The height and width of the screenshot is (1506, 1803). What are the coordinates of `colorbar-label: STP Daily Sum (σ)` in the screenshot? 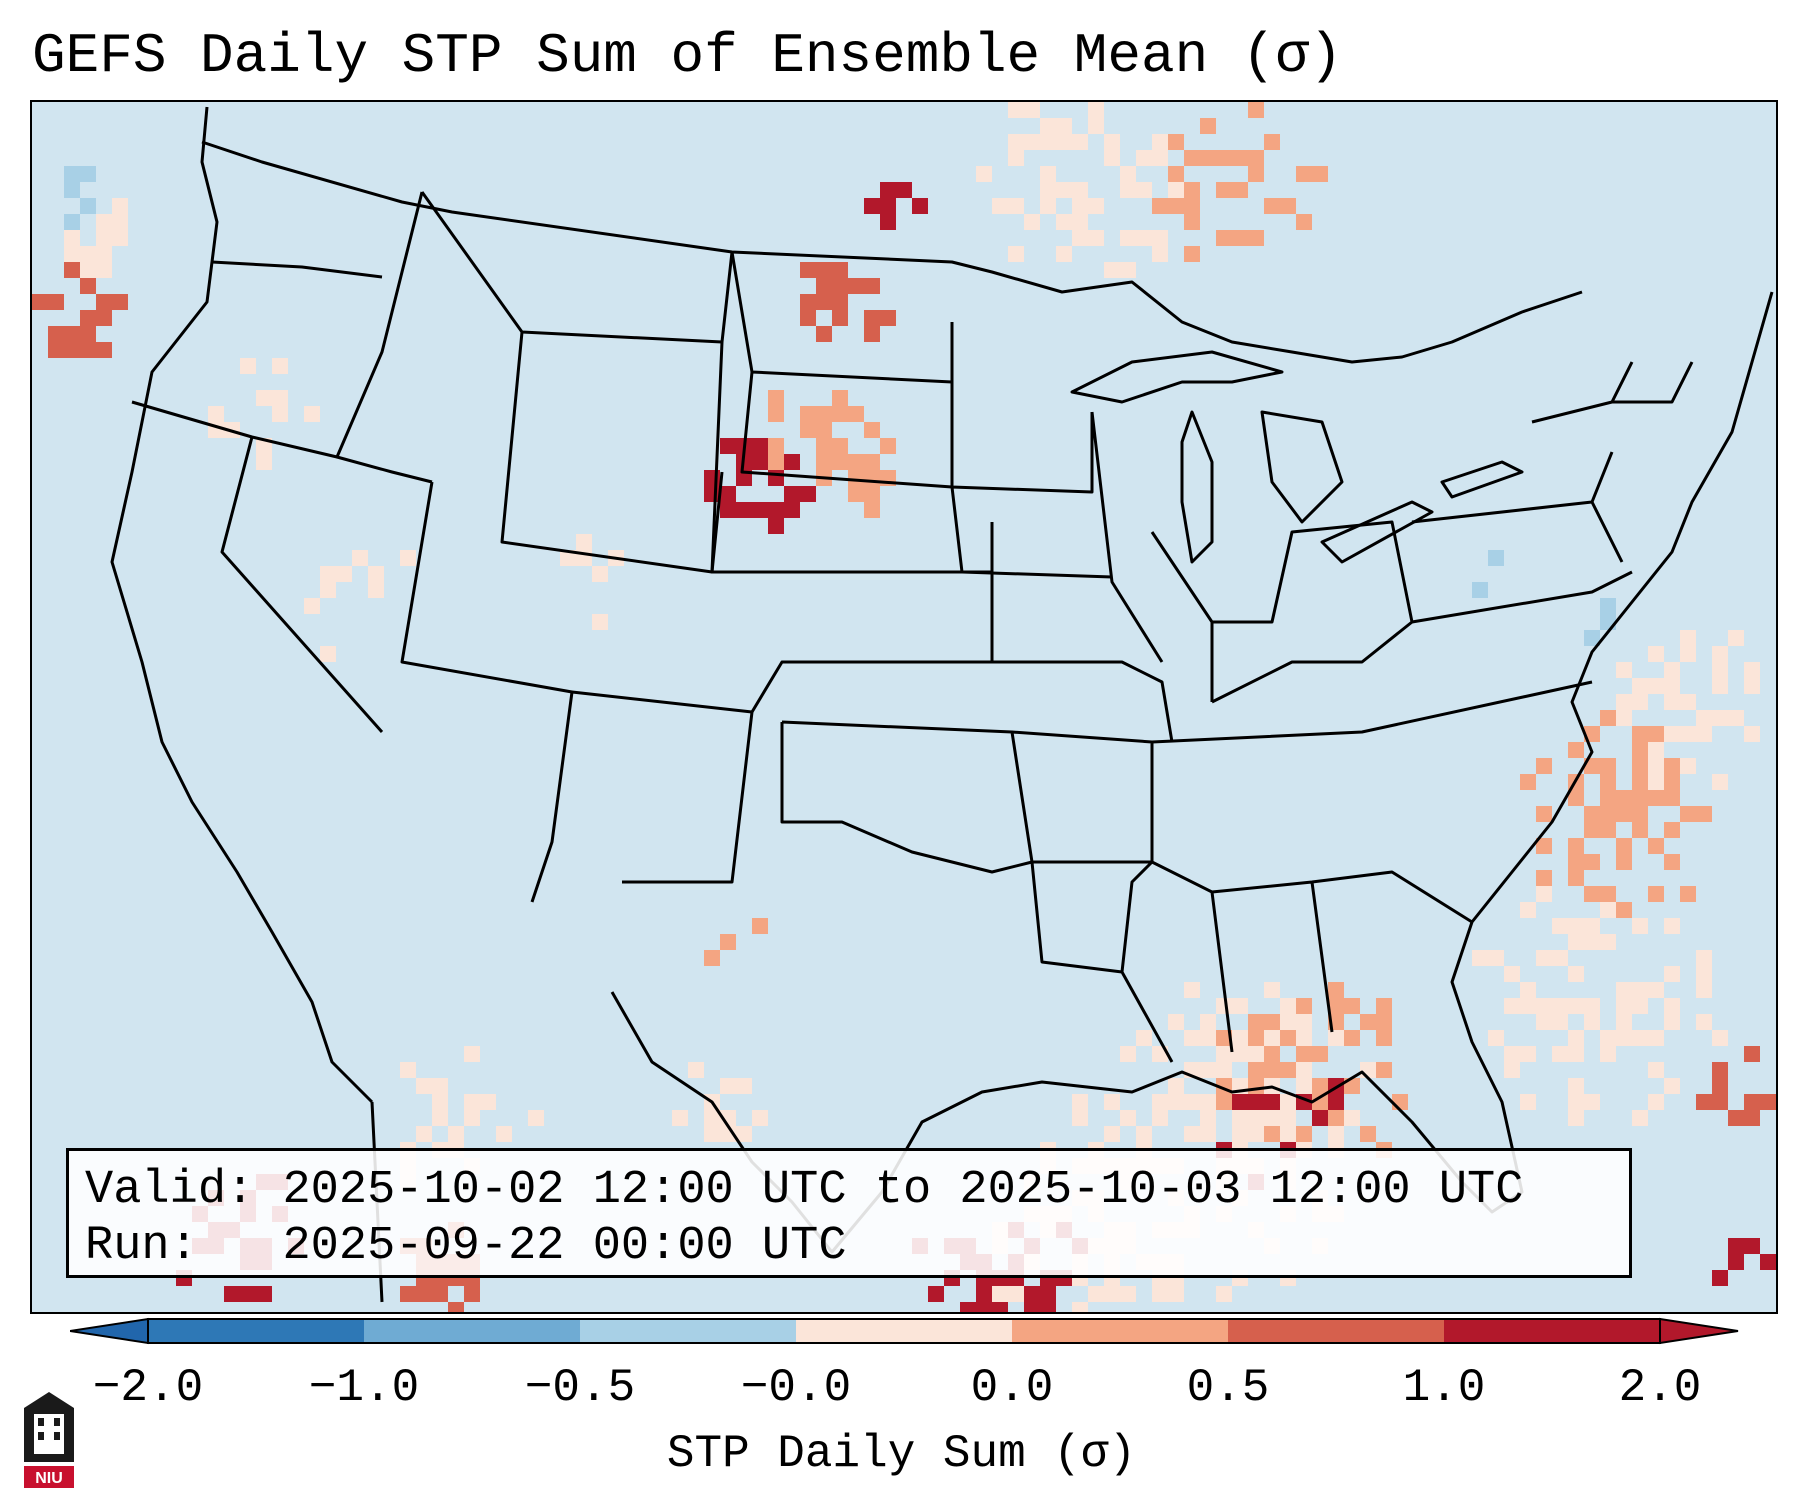 It's located at (901, 1454).